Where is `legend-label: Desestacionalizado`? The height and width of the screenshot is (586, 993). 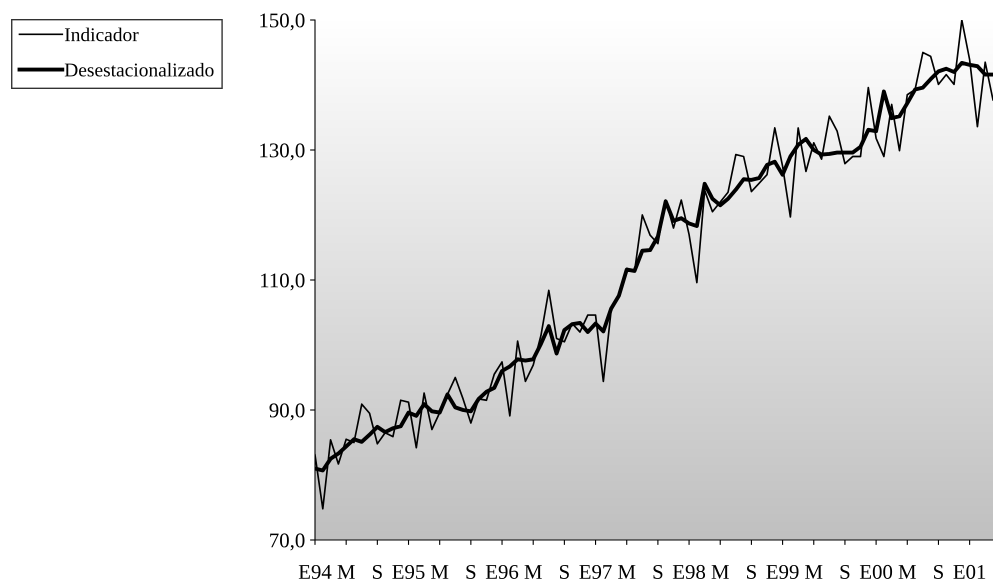 legend-label: Desestacionalizado is located at coordinates (139, 69).